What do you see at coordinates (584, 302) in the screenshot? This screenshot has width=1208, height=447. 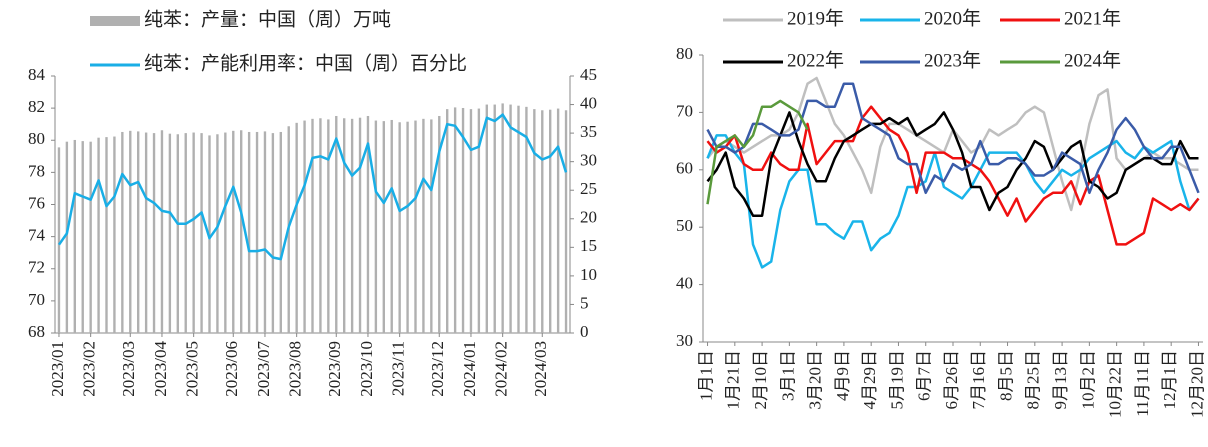 I see `y2-tick-label: 5` at bounding box center [584, 302].